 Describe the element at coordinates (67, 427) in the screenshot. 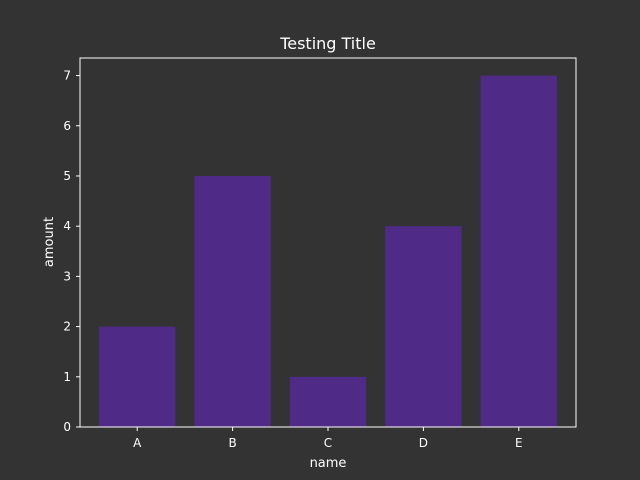

I see `y-tick-label-0: 0` at that location.